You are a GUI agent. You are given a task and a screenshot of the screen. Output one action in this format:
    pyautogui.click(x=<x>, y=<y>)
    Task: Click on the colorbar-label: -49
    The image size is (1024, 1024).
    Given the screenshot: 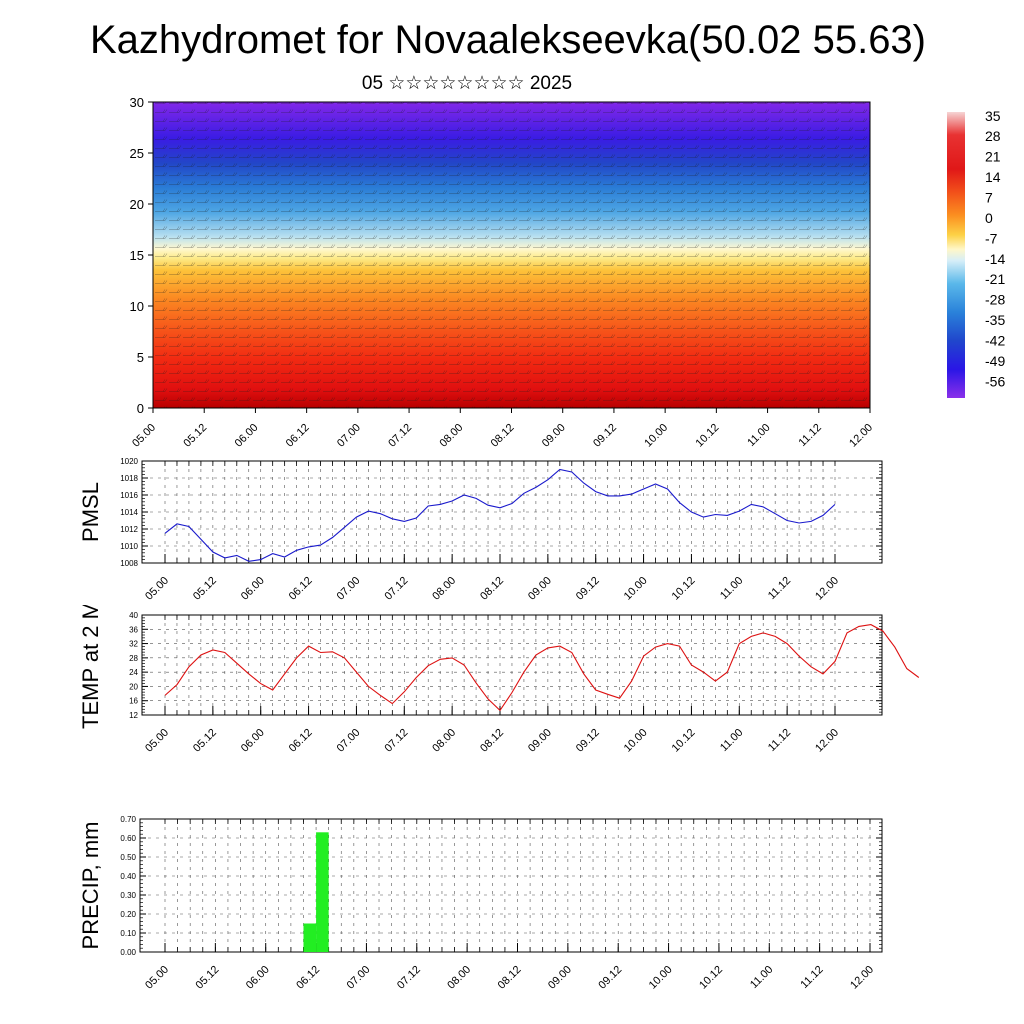 What is the action you would take?
    pyautogui.click(x=995, y=361)
    